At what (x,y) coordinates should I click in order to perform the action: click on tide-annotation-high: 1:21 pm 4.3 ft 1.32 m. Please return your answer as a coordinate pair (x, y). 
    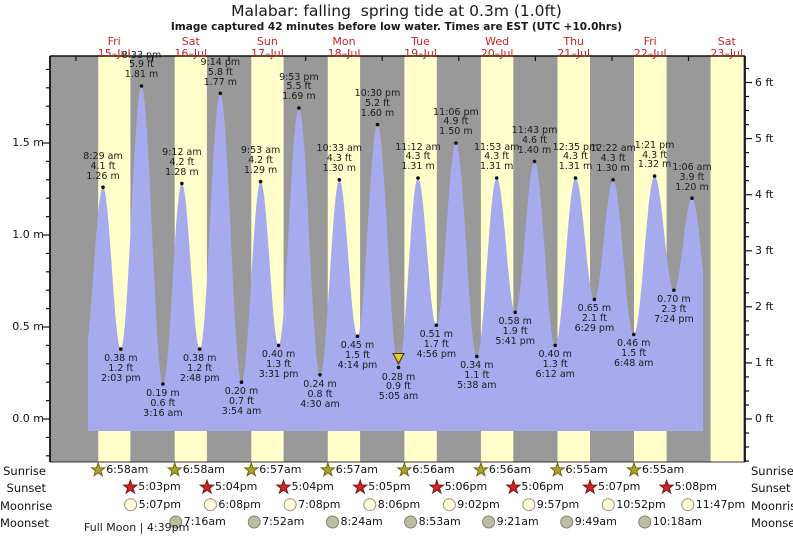
    Looking at the image, I should click on (654, 155).